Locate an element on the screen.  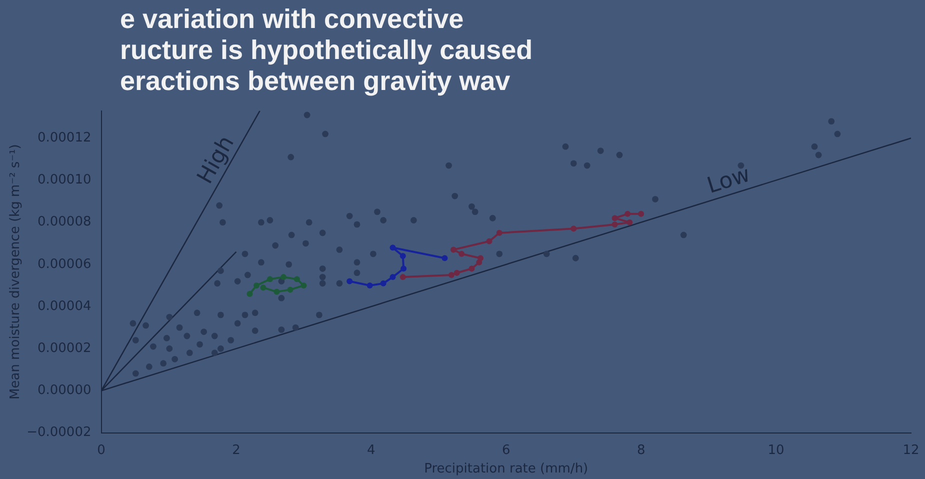
x-tick-label: 0 is located at coordinates (101, 450).